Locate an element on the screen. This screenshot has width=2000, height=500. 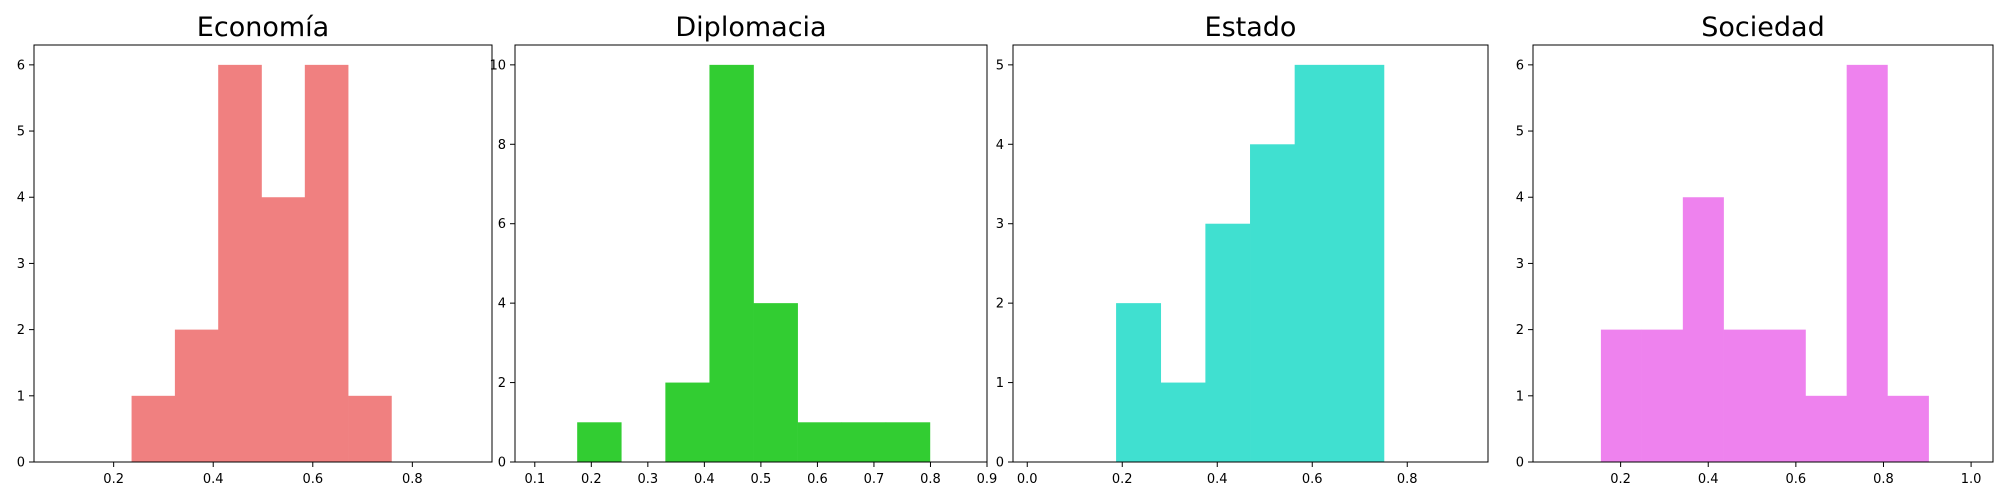
x-tick-label: 0.1 is located at coordinates (534, 479).